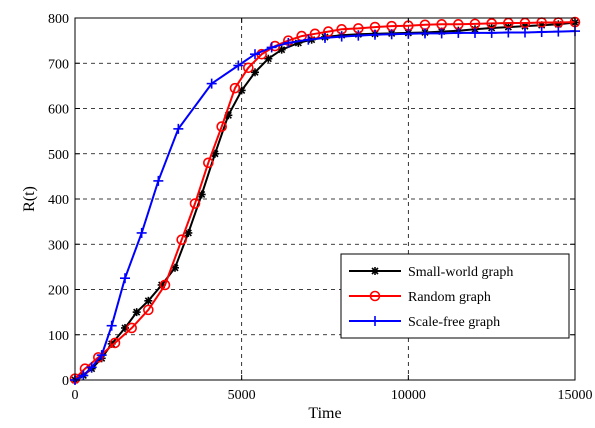 The width and height of the screenshot is (595, 428). Describe the element at coordinates (575, 395) in the screenshot. I see `x-tick-label: 15000` at that location.